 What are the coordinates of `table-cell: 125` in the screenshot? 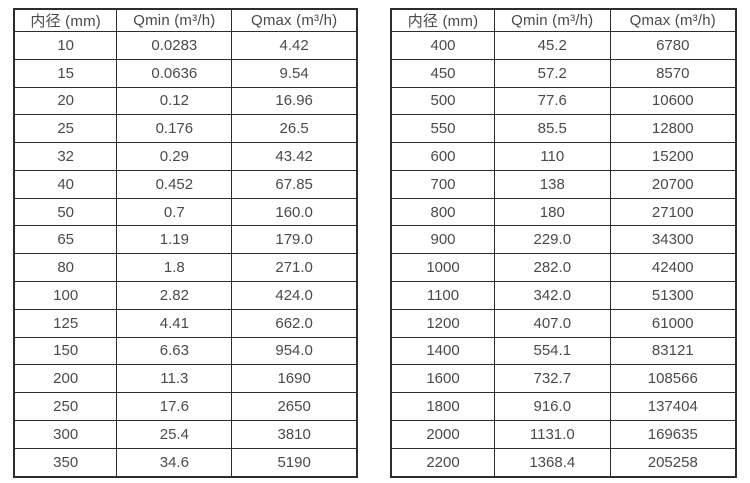 It's located at (65, 323).